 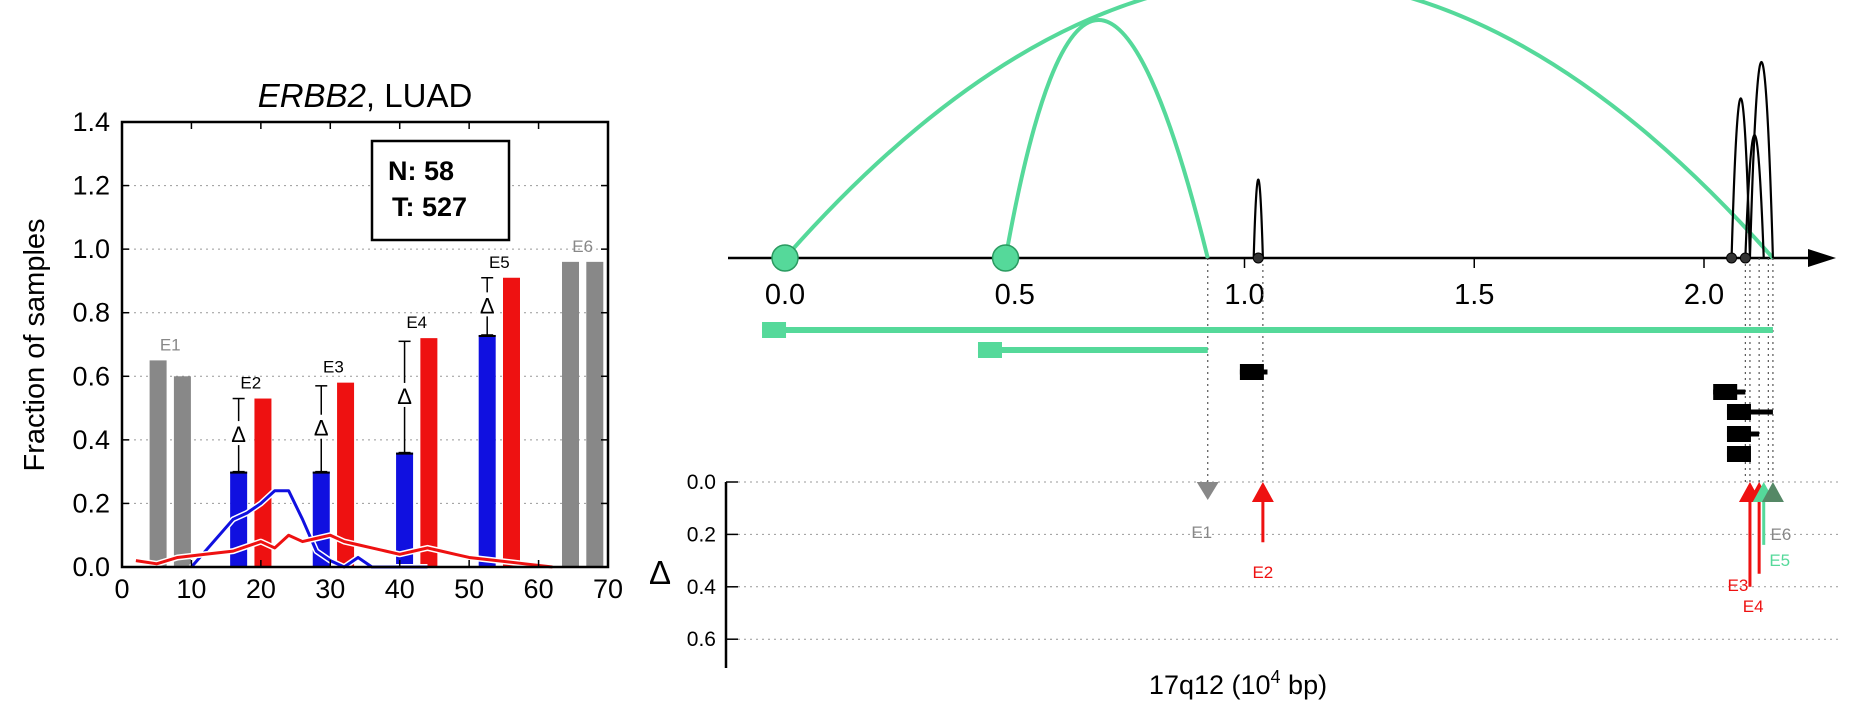 What do you see at coordinates (429, 207) in the screenshot?
I see `tumor-count: T: 527` at bounding box center [429, 207].